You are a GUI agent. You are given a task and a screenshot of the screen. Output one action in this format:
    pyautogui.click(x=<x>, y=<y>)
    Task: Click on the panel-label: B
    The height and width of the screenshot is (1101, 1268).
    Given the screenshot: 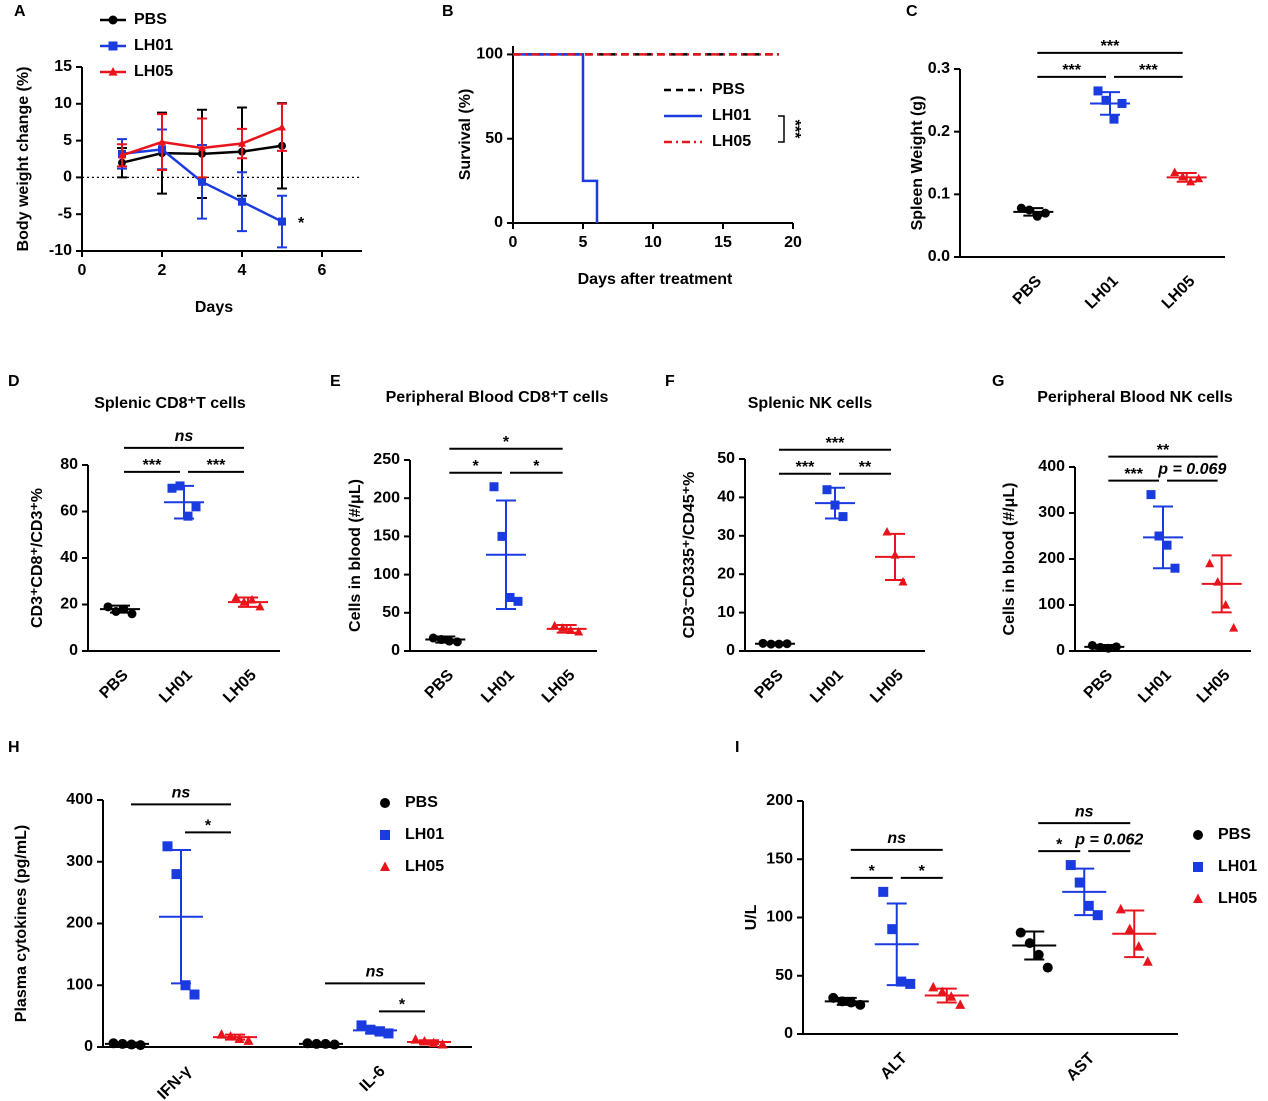 What is the action you would take?
    pyautogui.click(x=448, y=11)
    